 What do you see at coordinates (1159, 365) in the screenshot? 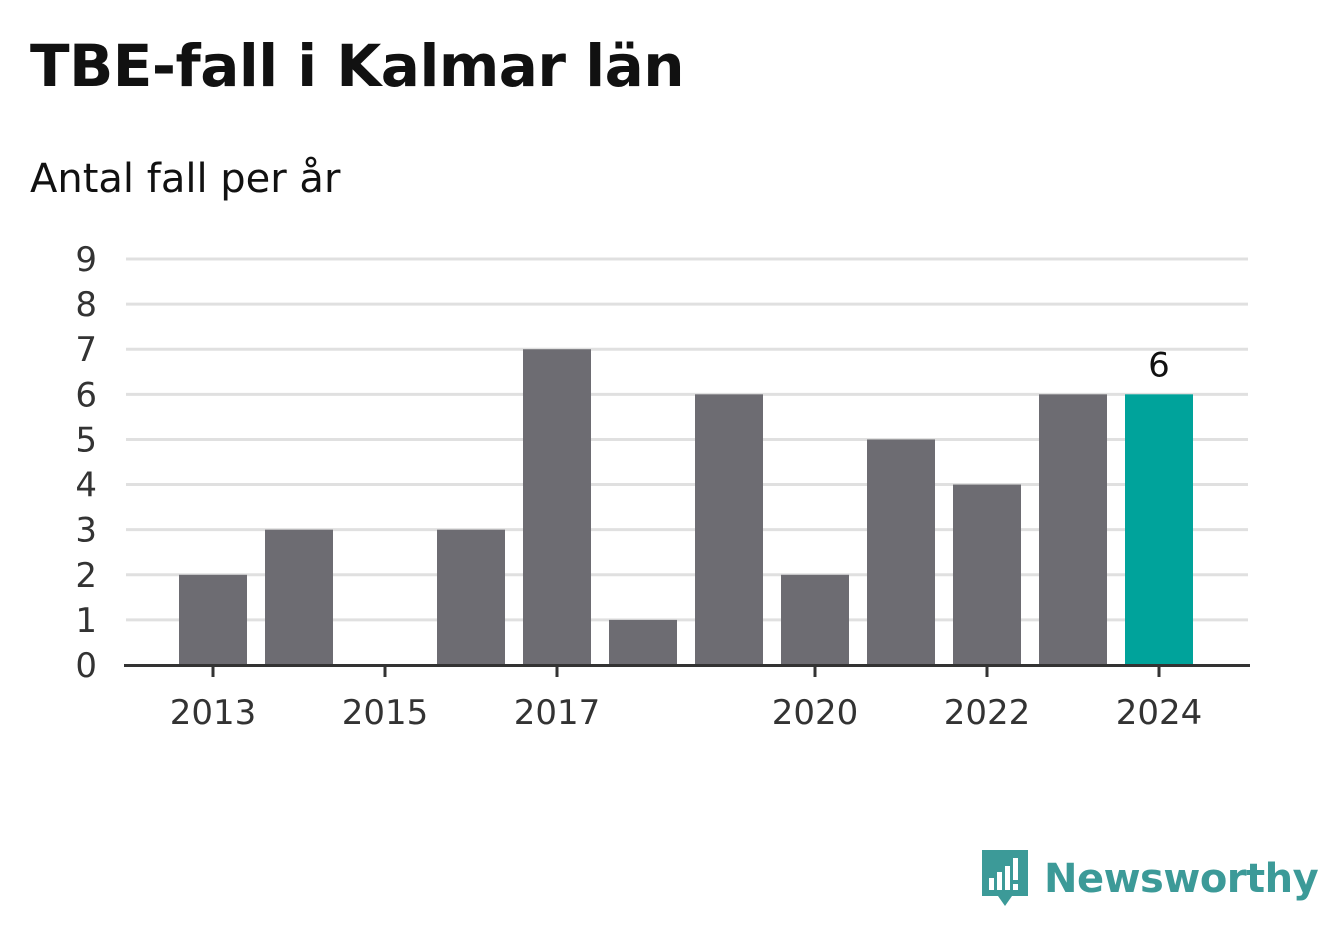
I see `data-label: 6` at bounding box center [1159, 365].